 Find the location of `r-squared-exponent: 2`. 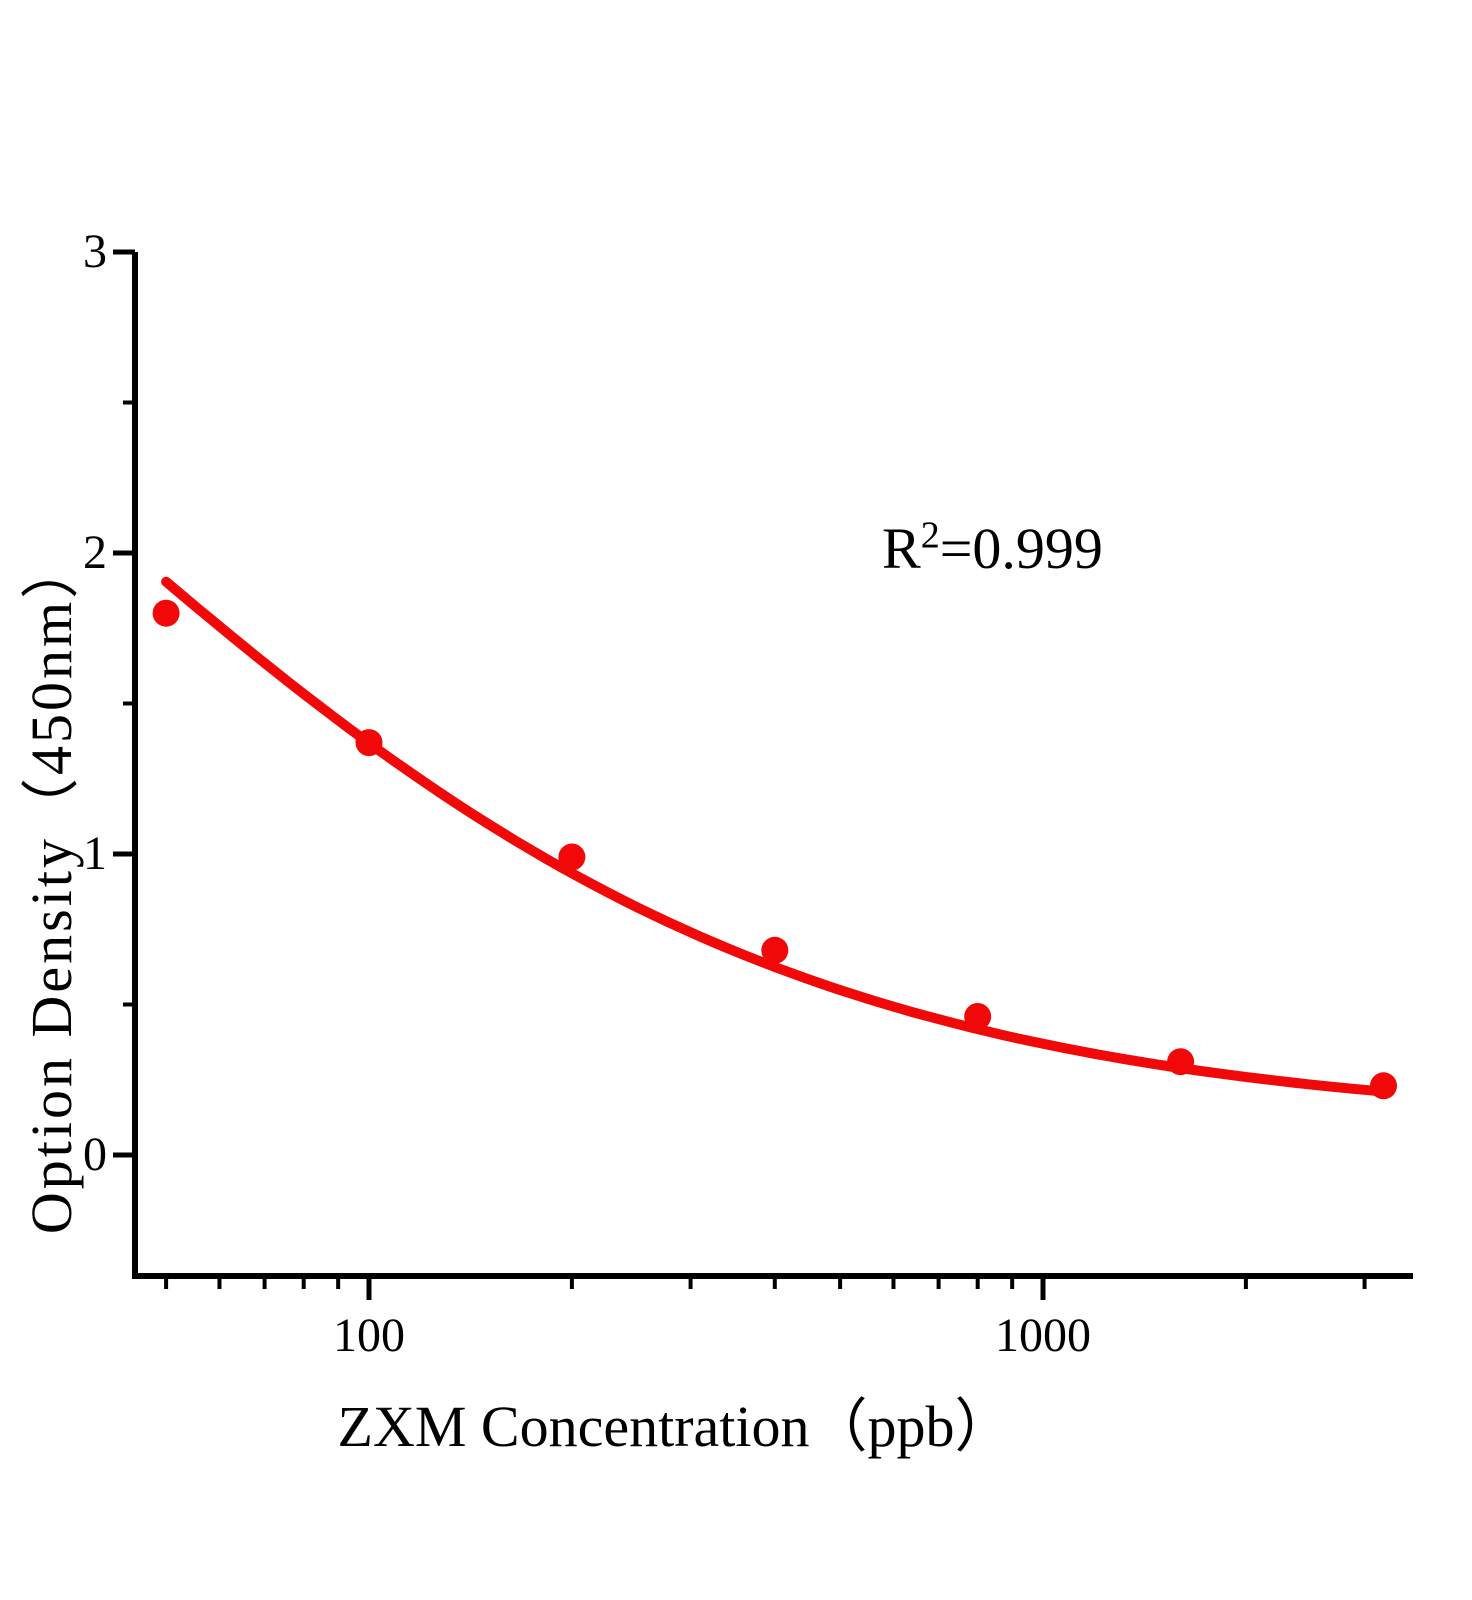

r-squared-exponent: 2 is located at coordinates (930, 535).